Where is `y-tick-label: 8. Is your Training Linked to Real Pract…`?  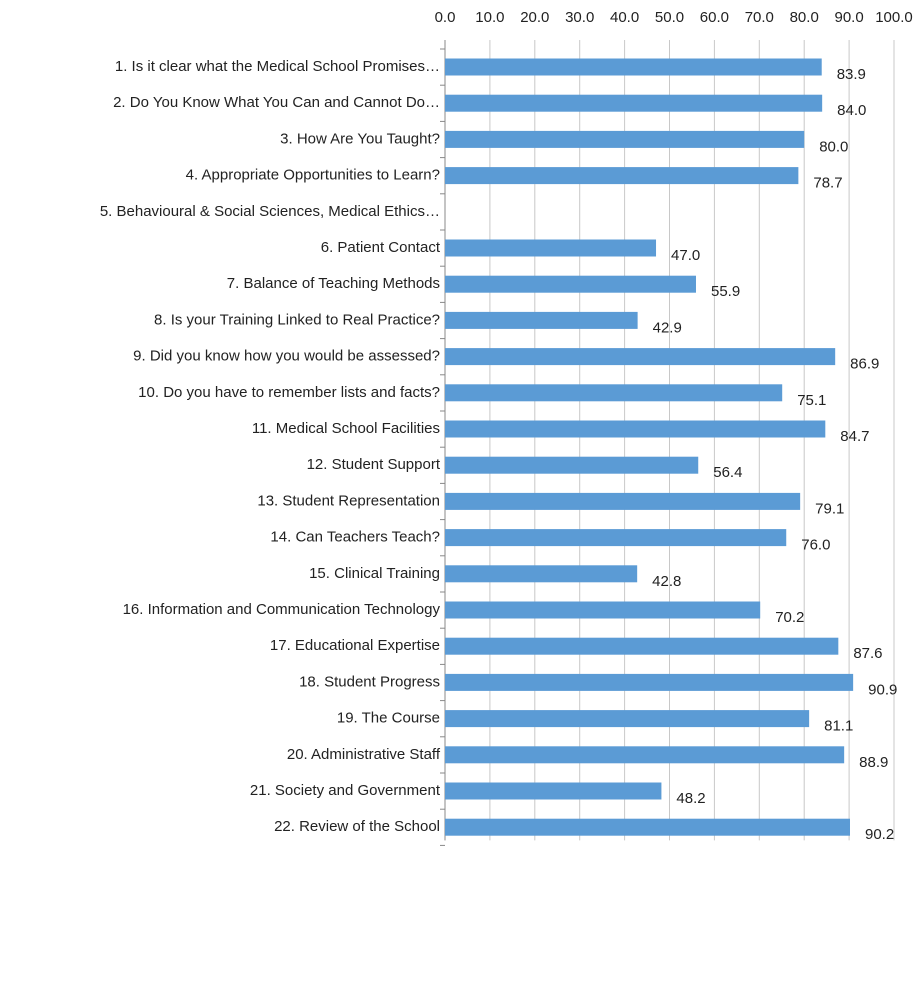
y-tick-label: 8. Is your Training Linked to Real Pract… is located at coordinates (297, 319).